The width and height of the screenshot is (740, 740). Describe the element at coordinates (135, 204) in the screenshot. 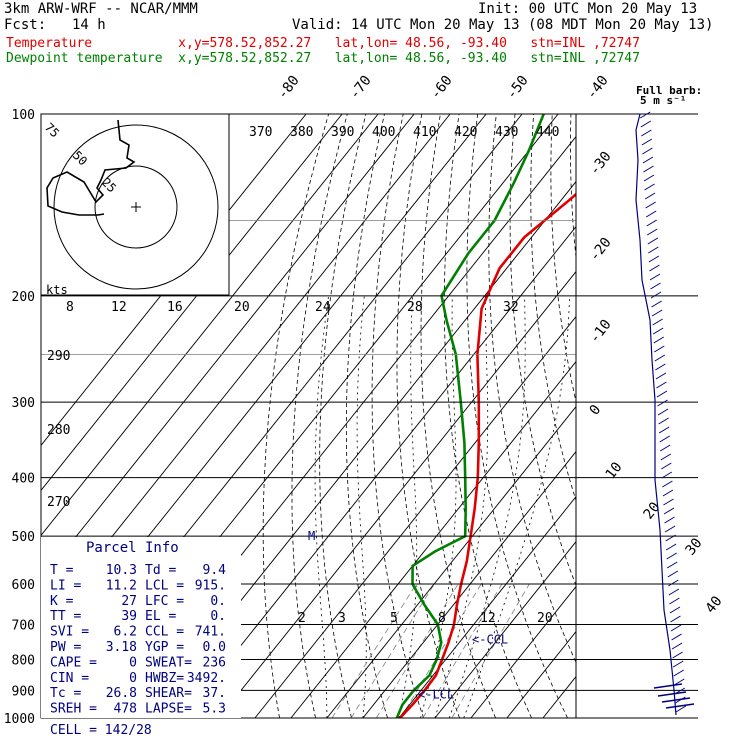

I see `hodograph` at that location.